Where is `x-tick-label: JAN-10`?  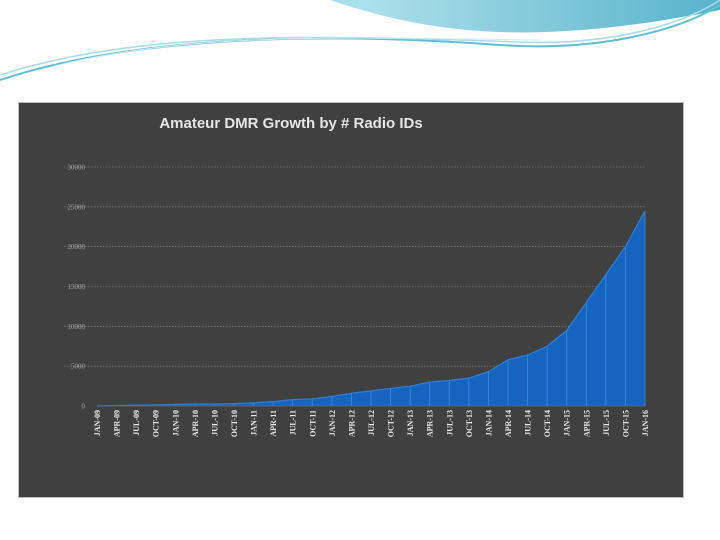 x-tick-label: JAN-10 is located at coordinates (175, 423).